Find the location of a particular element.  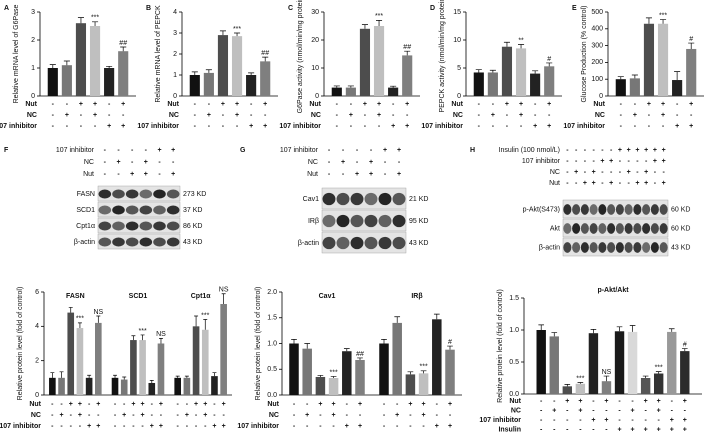

significance-label: NS is located at coordinates (161, 334).